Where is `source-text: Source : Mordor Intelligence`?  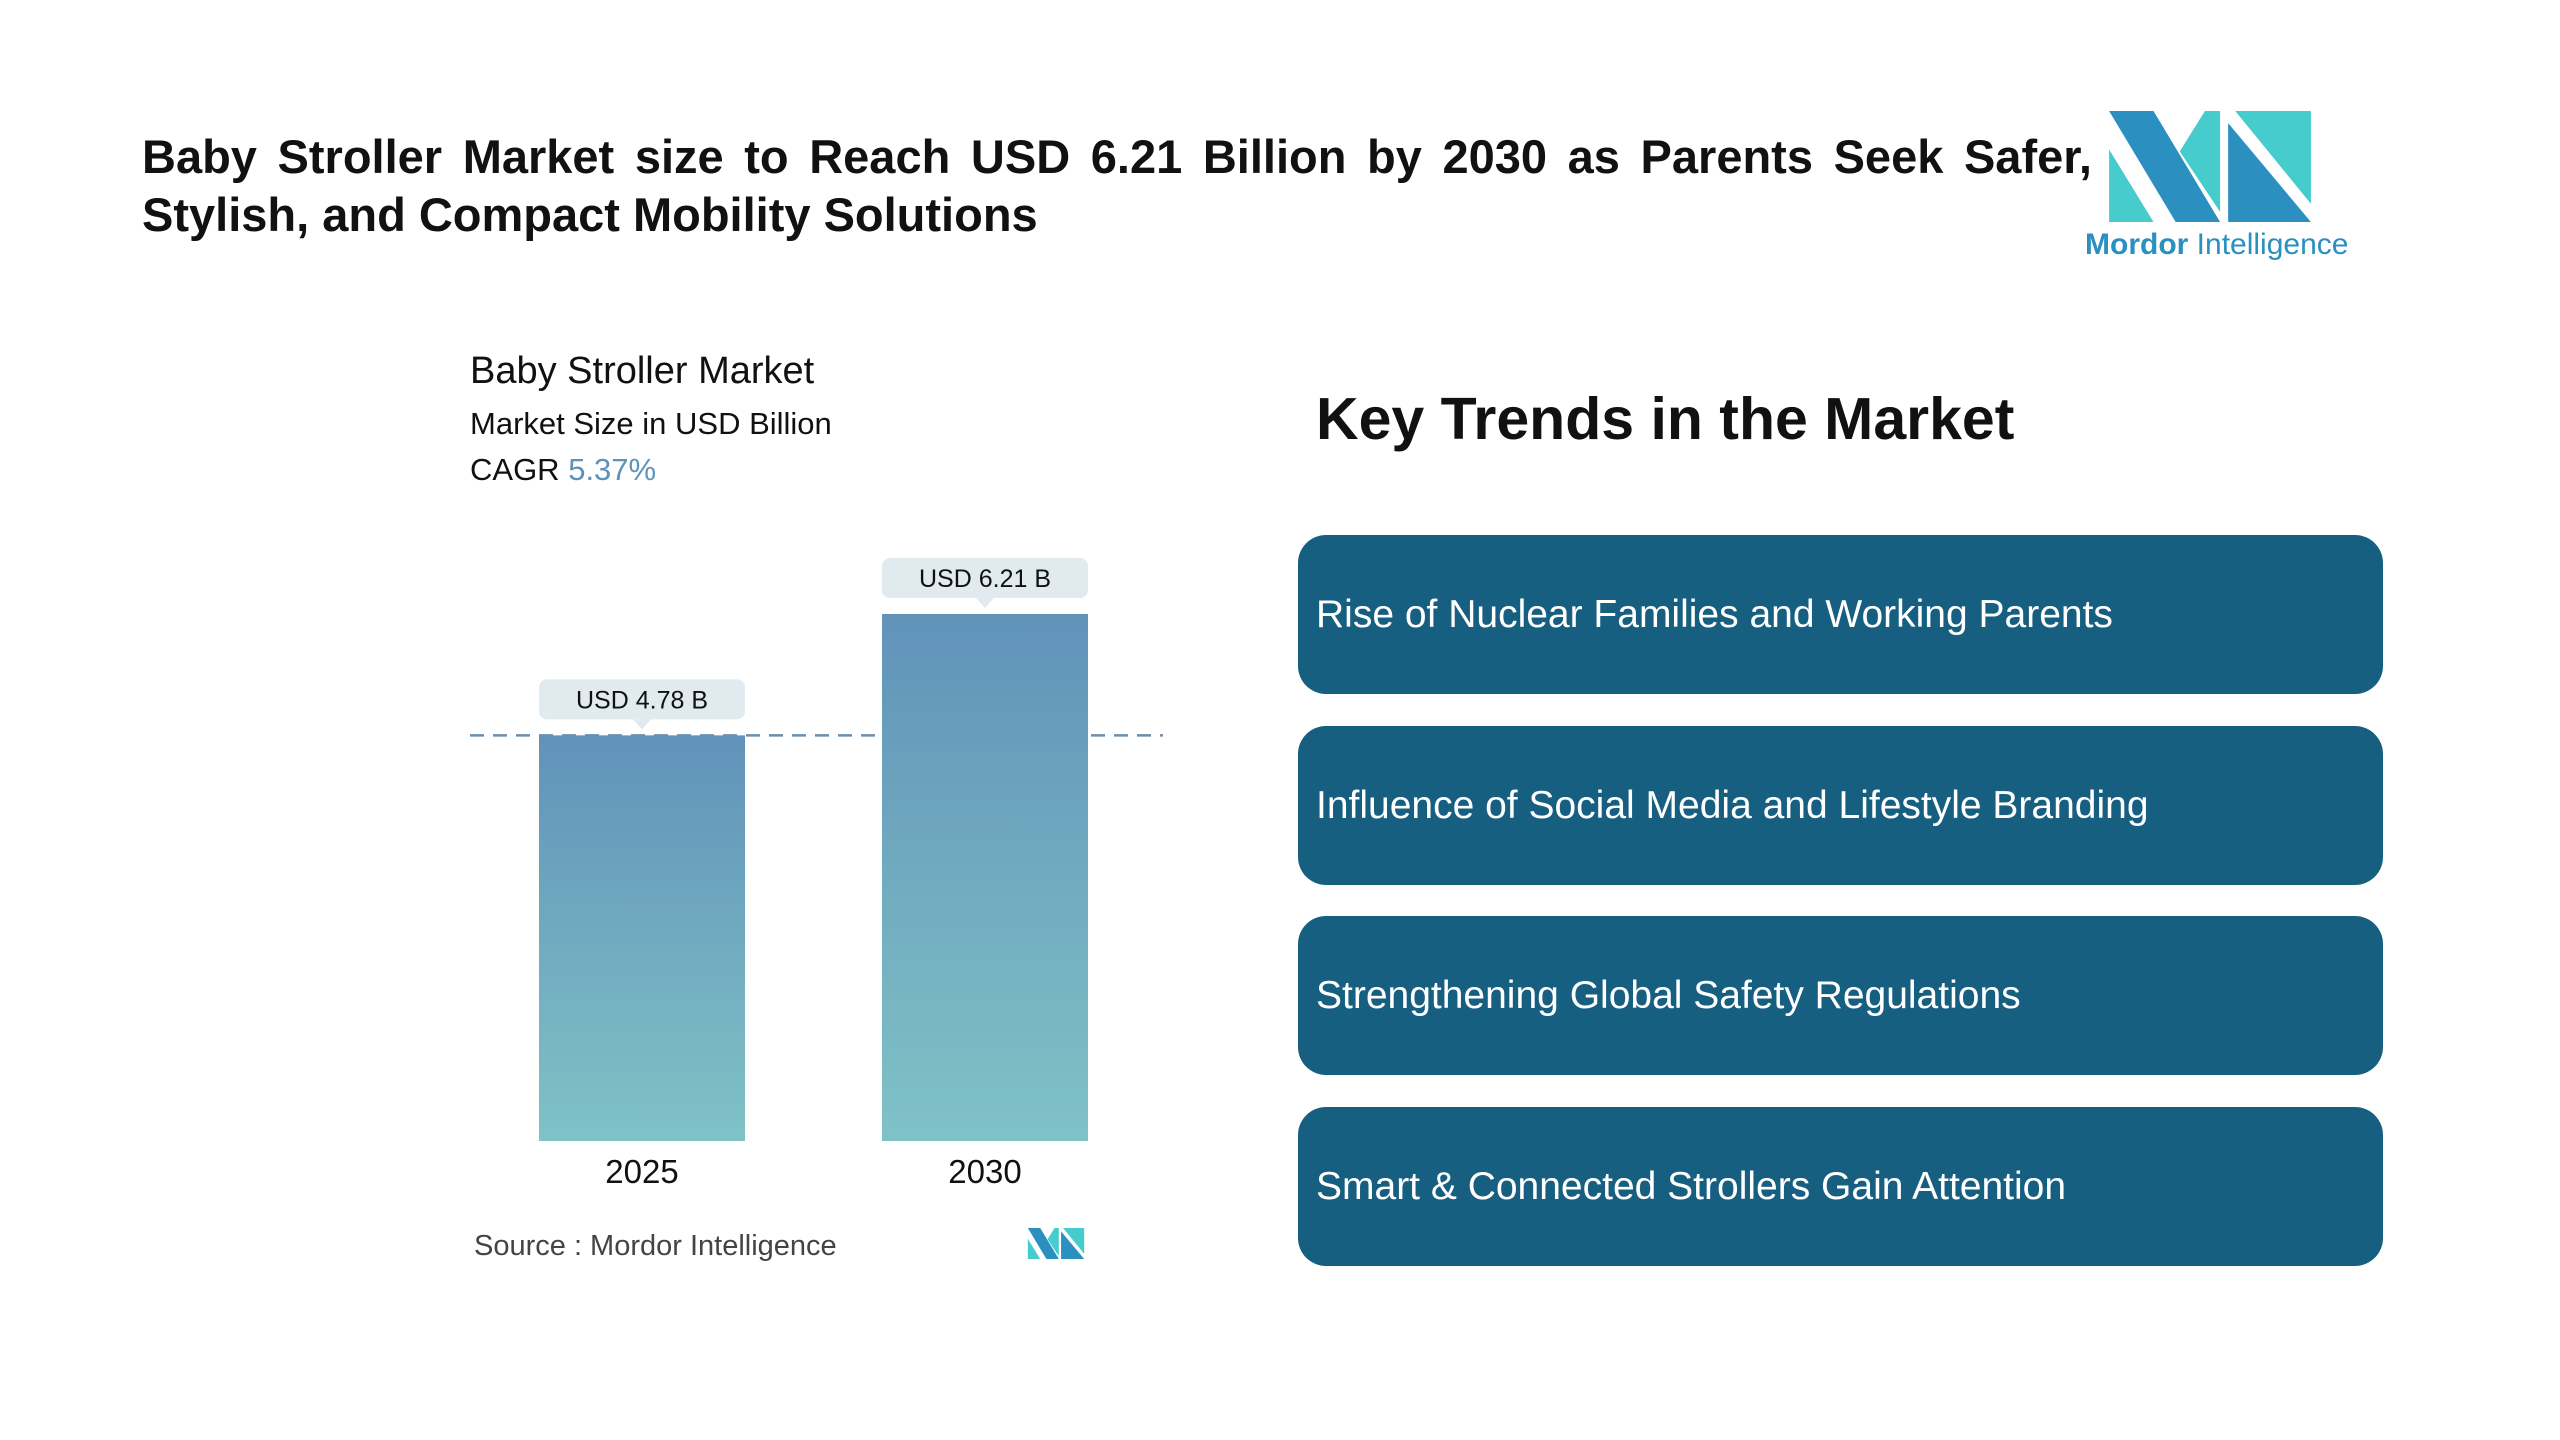
source-text: Source : Mordor Intelligence is located at coordinates (655, 1246).